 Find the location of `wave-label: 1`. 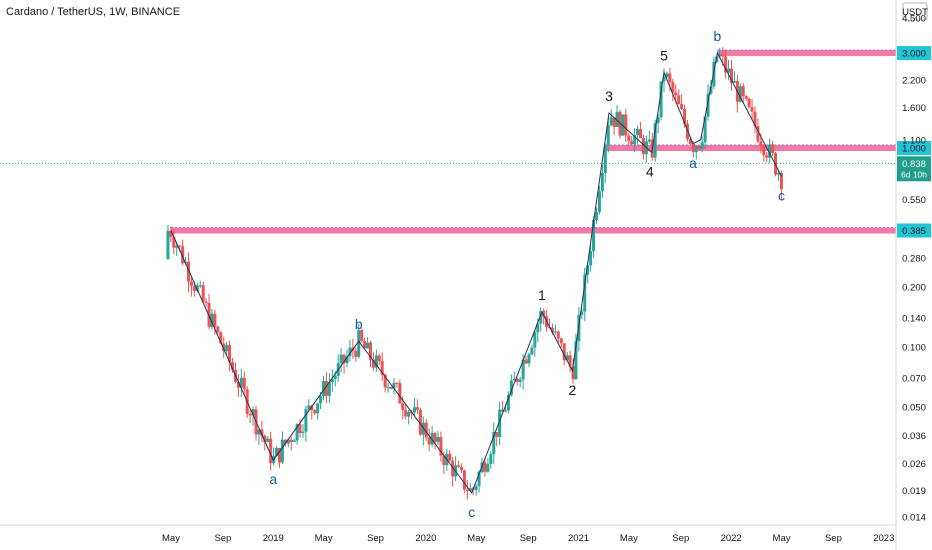

wave-label: 1 is located at coordinates (542, 295).